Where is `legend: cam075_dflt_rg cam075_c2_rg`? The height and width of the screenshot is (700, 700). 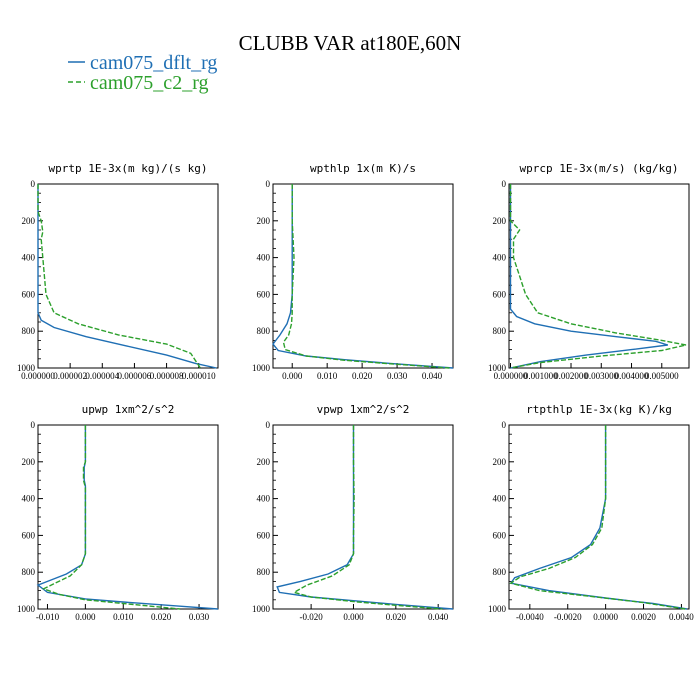 legend: cam075_dflt_rg cam075_c2_rg is located at coordinates (142, 73).